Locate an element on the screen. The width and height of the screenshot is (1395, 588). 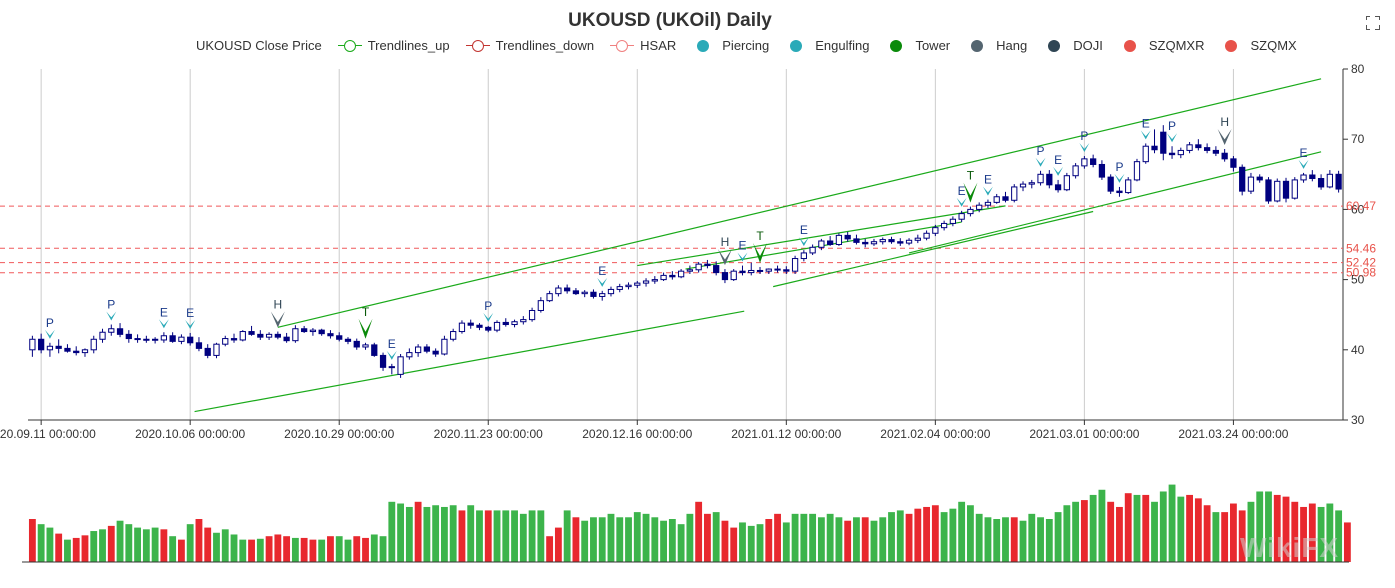
y-tick-label: 30 is located at coordinates (1358, 420).